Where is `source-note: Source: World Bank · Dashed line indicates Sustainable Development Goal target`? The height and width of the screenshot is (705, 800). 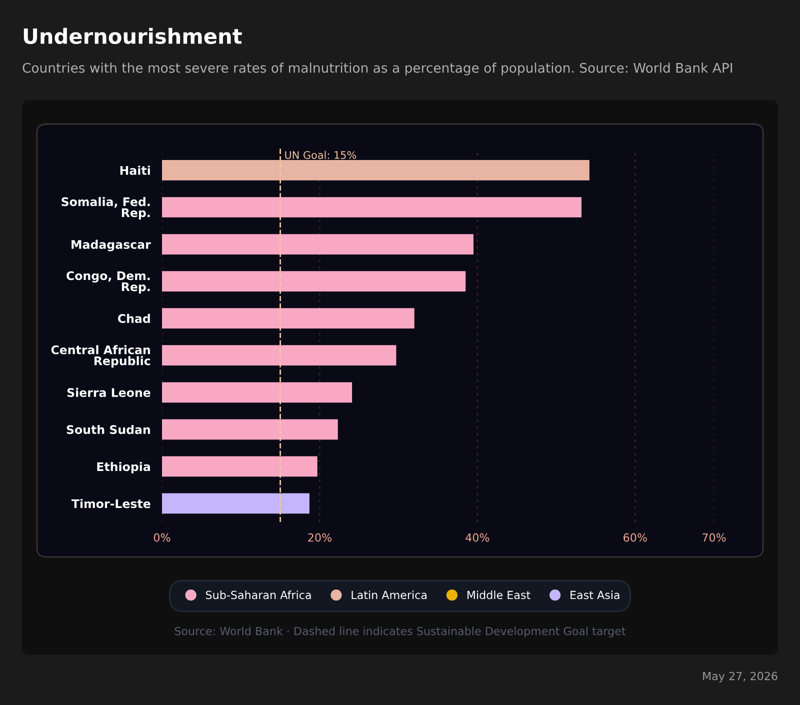
source-note: Source: World Bank · Dashed line indicates Sustainable Development Goal target is located at coordinates (400, 632).